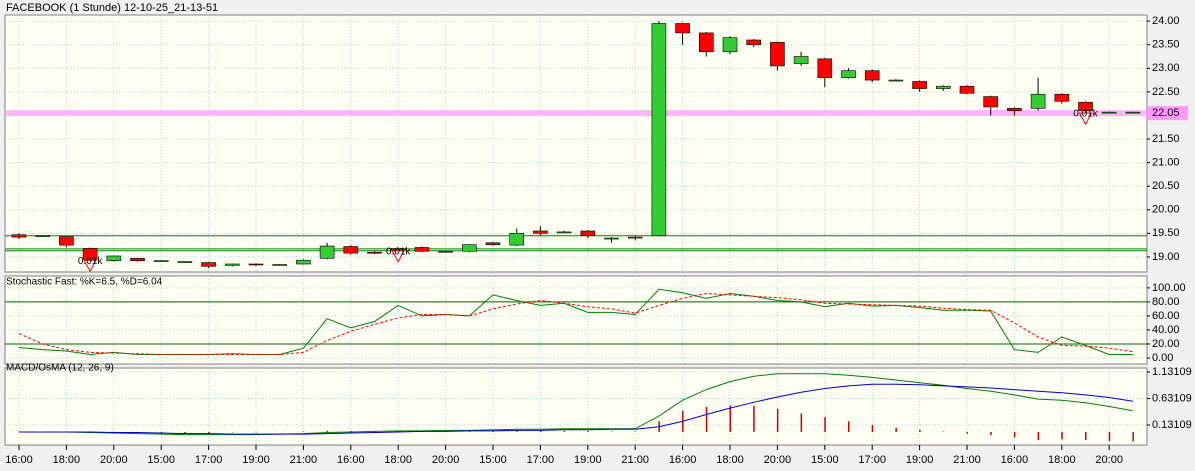  I want to click on y-tick-label: 40.00, so click(1166, 330).